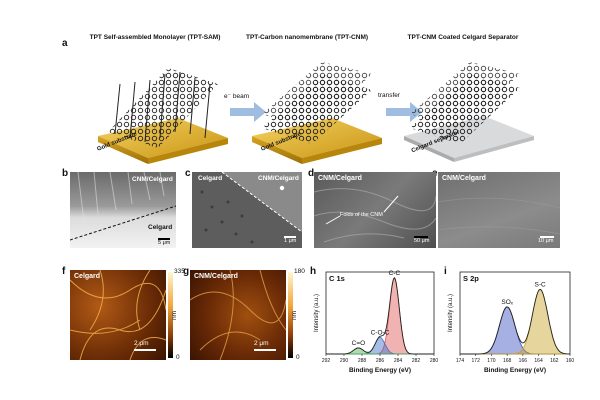 Image resolution: width=600 pixels, height=400 pixels. What do you see at coordinates (299, 271) in the screenshot?
I see `colorbar-g-max: 180` at bounding box center [299, 271].